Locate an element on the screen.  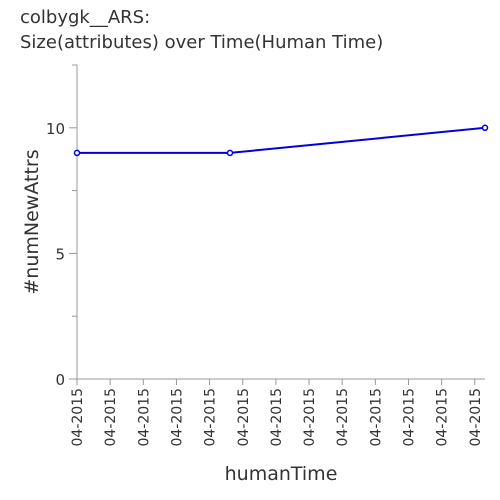
y-tick-label: 5 is located at coordinates (60, 254).